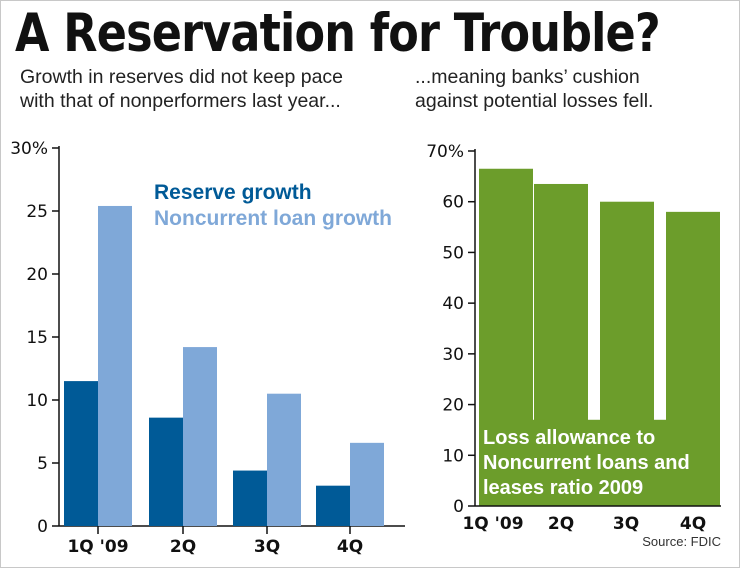  I want to click on y-tick-label: 50, so click(453, 253).